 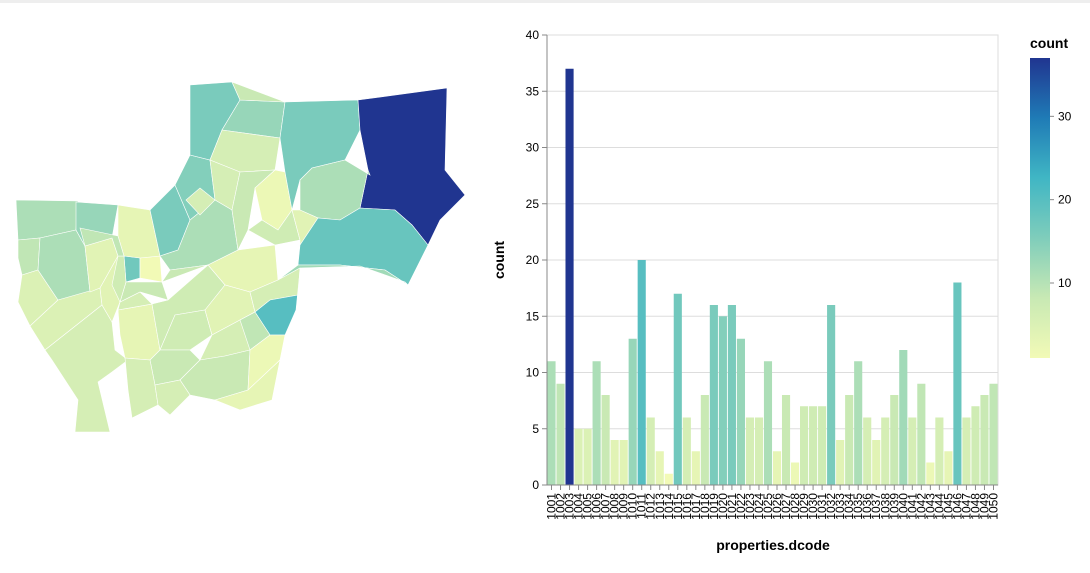 What do you see at coordinates (849, 506) in the screenshot?
I see `x-tick-label: 1034` at bounding box center [849, 506].